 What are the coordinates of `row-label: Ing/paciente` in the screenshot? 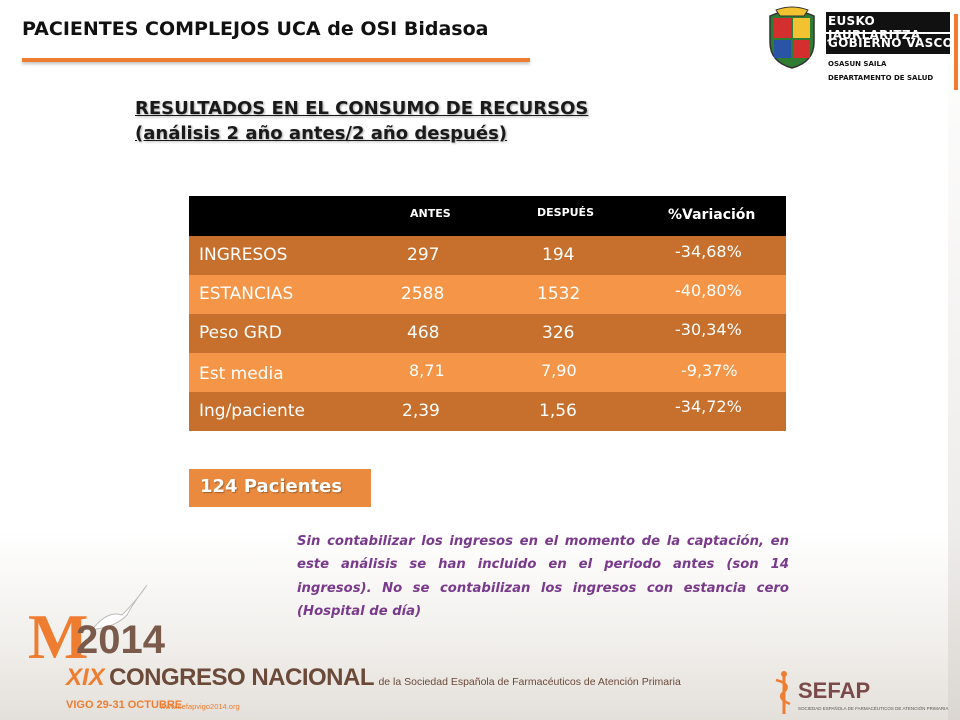 It's located at (252, 411).